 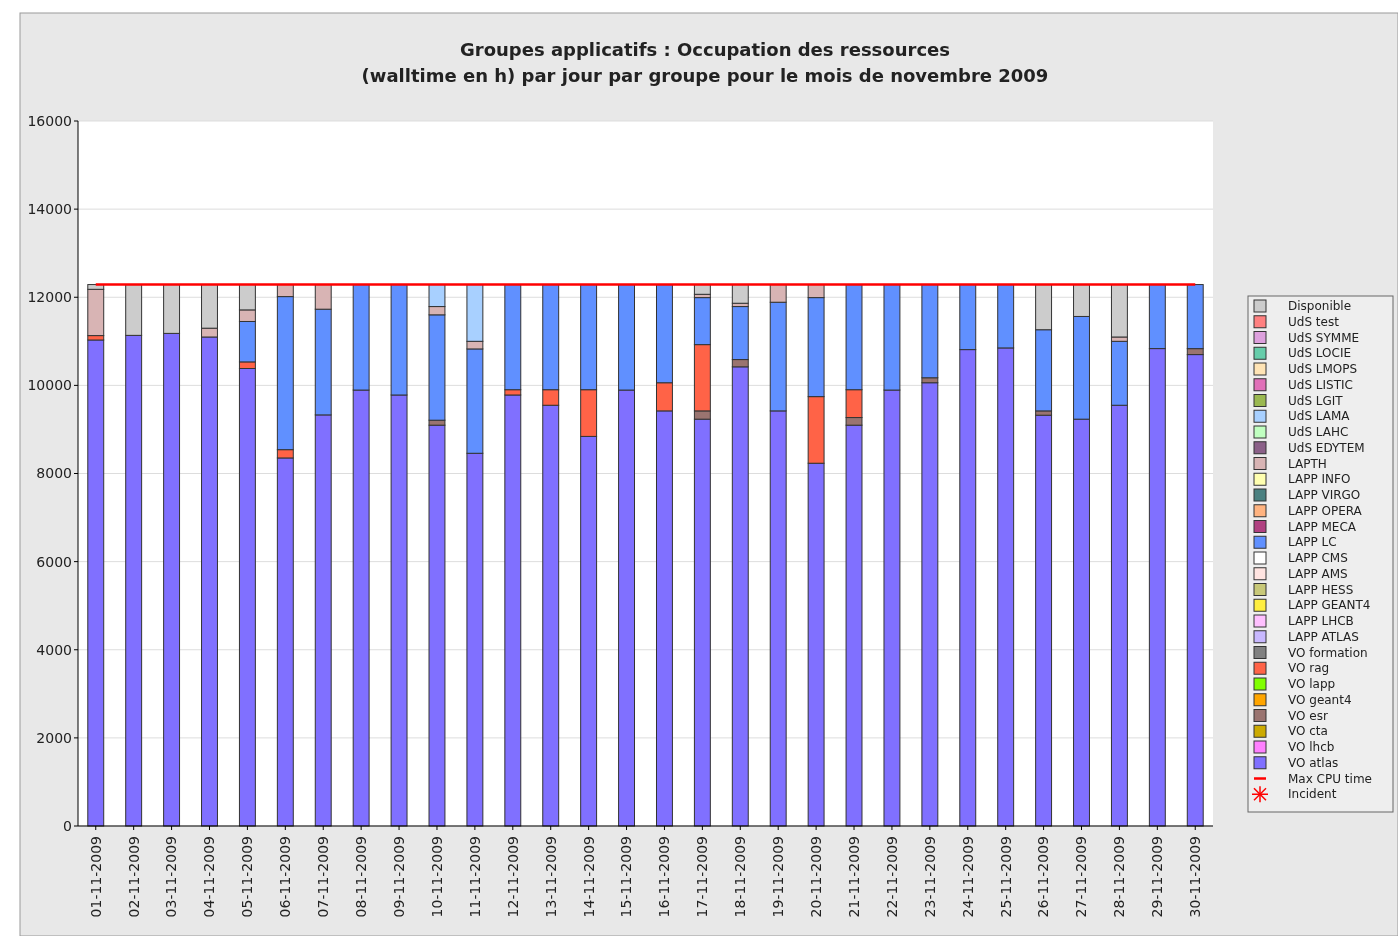 I want to click on y-tick-label: 14000, so click(x=49, y=209).